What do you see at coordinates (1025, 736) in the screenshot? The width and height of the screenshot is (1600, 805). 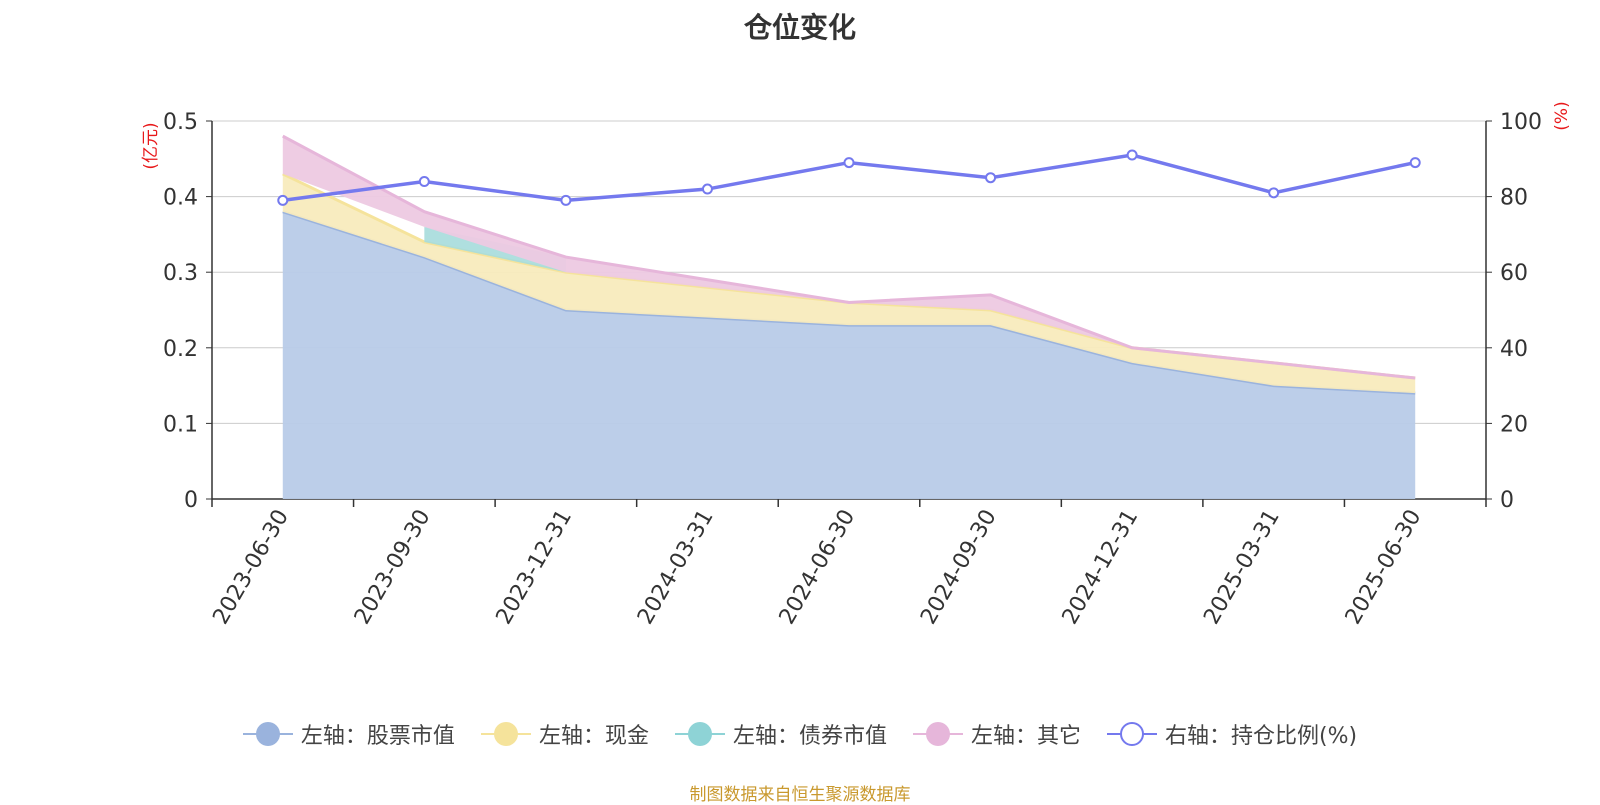 I see `legend-other-label: 左轴：其它` at bounding box center [1025, 736].